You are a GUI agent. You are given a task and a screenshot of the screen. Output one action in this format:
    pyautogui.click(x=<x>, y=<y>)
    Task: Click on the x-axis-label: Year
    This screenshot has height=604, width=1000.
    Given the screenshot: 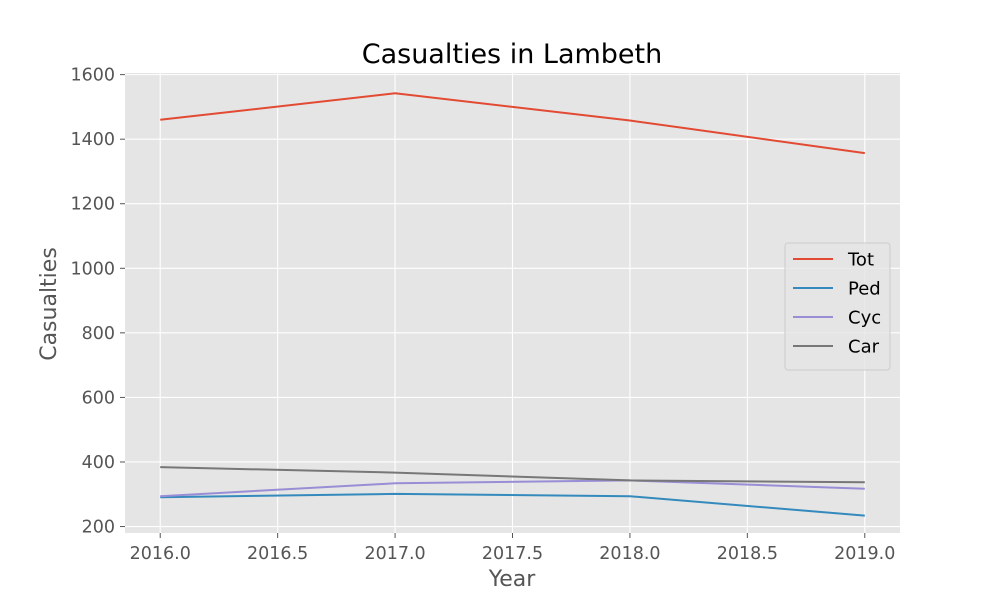 What is the action you would take?
    pyautogui.click(x=512, y=579)
    